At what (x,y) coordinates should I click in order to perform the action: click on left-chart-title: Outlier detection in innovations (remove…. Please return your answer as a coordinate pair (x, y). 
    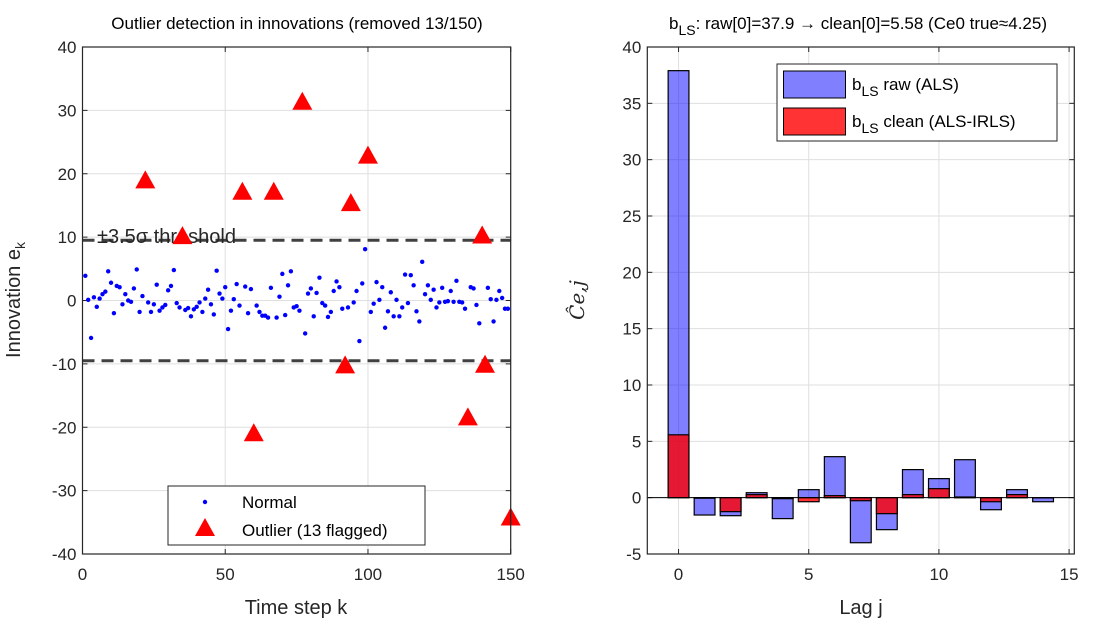
    Looking at the image, I should click on (296, 23).